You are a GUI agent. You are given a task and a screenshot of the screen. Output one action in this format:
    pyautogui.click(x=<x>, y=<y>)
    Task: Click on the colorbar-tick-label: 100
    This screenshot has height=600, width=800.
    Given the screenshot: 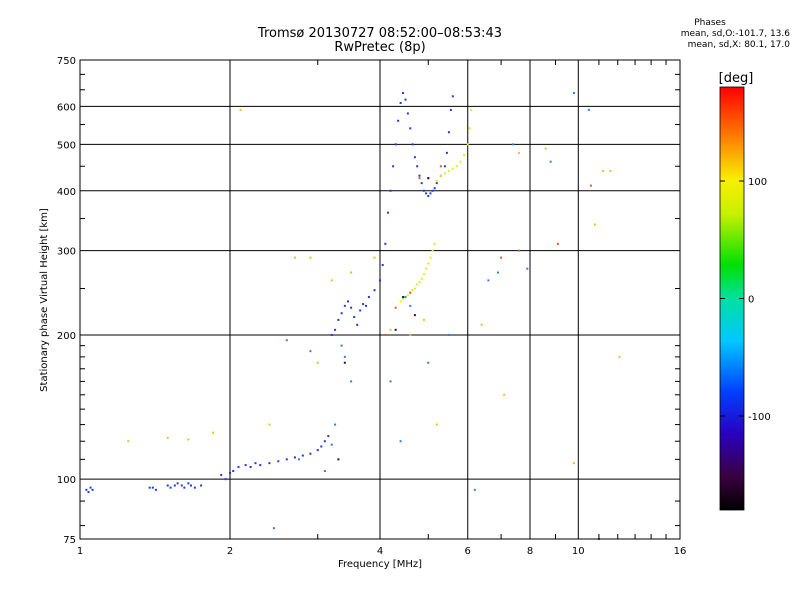 What is the action you would take?
    pyautogui.click(x=757, y=182)
    